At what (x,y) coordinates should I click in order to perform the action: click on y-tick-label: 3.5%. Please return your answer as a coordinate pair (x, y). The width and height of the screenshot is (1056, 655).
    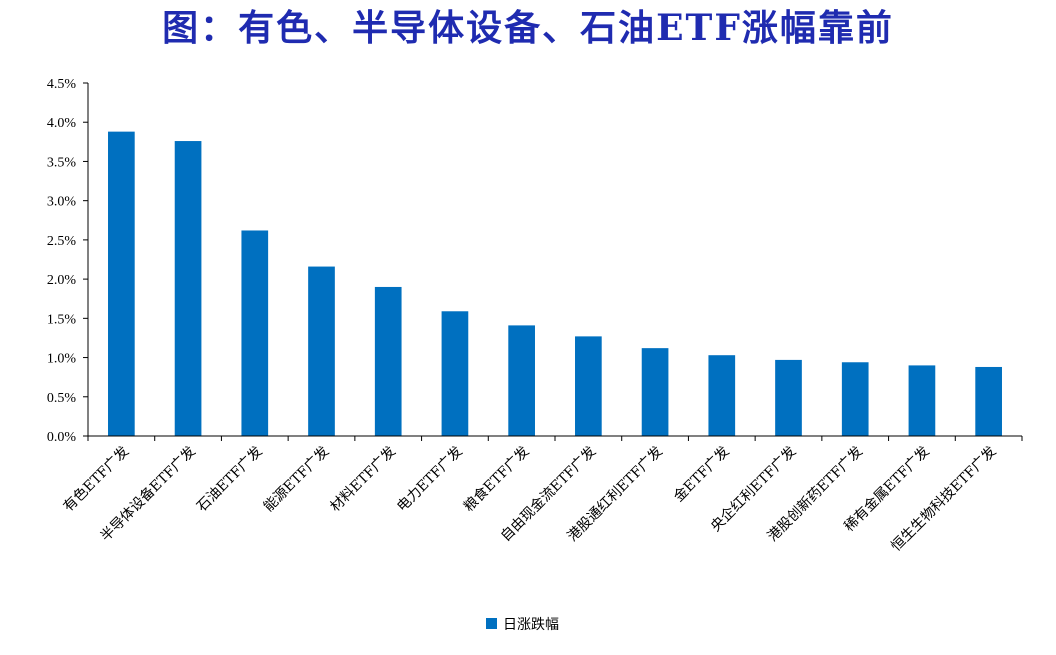
    Looking at the image, I should click on (62, 162).